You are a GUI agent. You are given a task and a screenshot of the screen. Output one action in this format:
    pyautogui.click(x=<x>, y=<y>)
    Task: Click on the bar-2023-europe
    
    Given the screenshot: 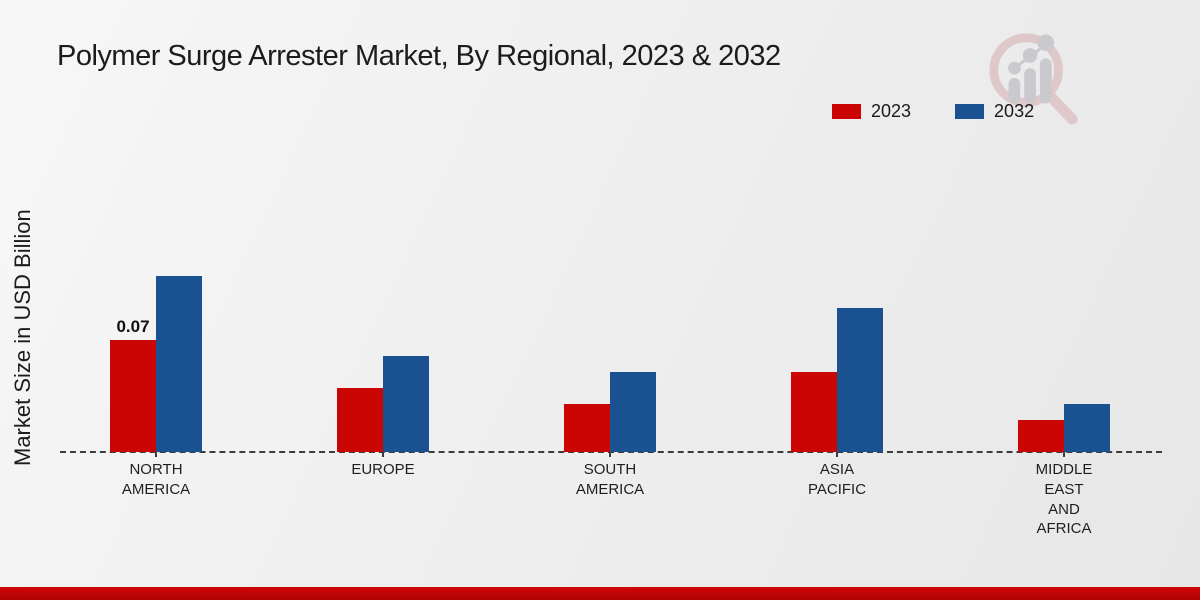 What is the action you would take?
    pyautogui.click(x=360, y=420)
    